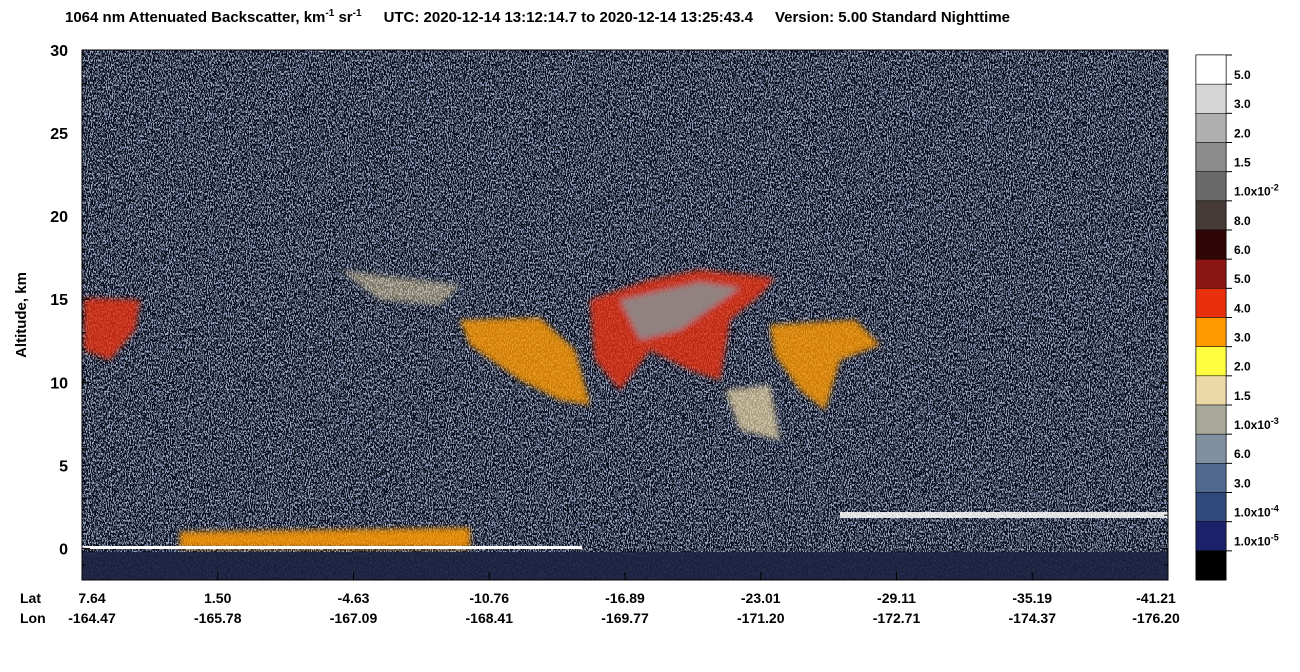  Describe the element at coordinates (354, 618) in the screenshot. I see `x-tick-lon: -167.09` at that location.